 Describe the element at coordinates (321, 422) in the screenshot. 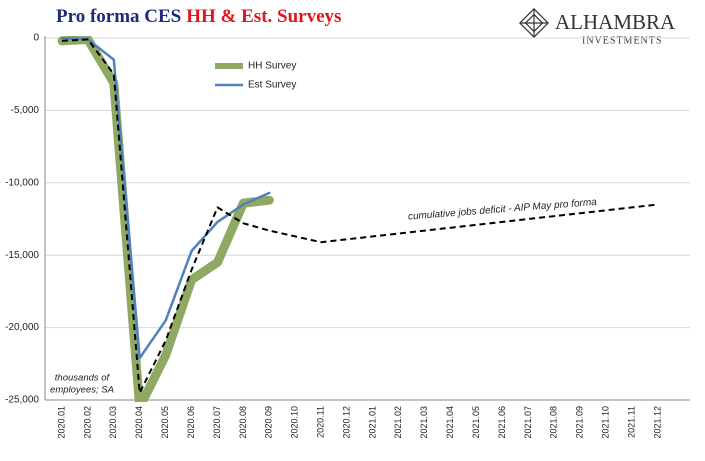

I see `x-tick-label: 2020.11` at that location.